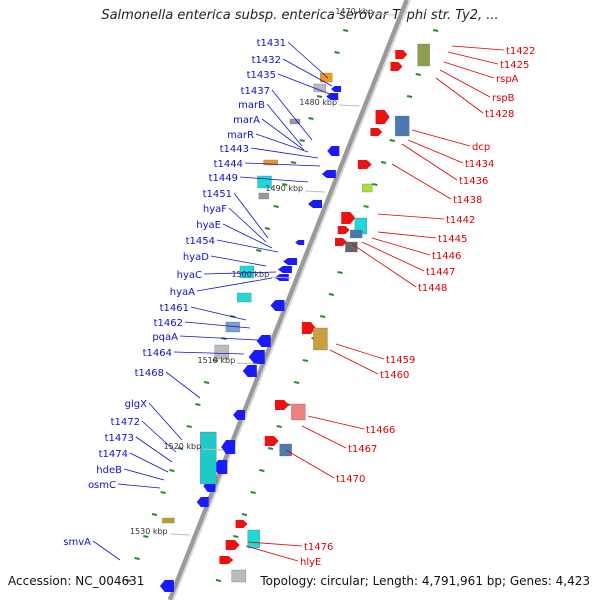 This screenshot has height=600, width=600. Describe the element at coordinates (255, 91) in the screenshot. I see `left-gene-label: t1437` at that location.